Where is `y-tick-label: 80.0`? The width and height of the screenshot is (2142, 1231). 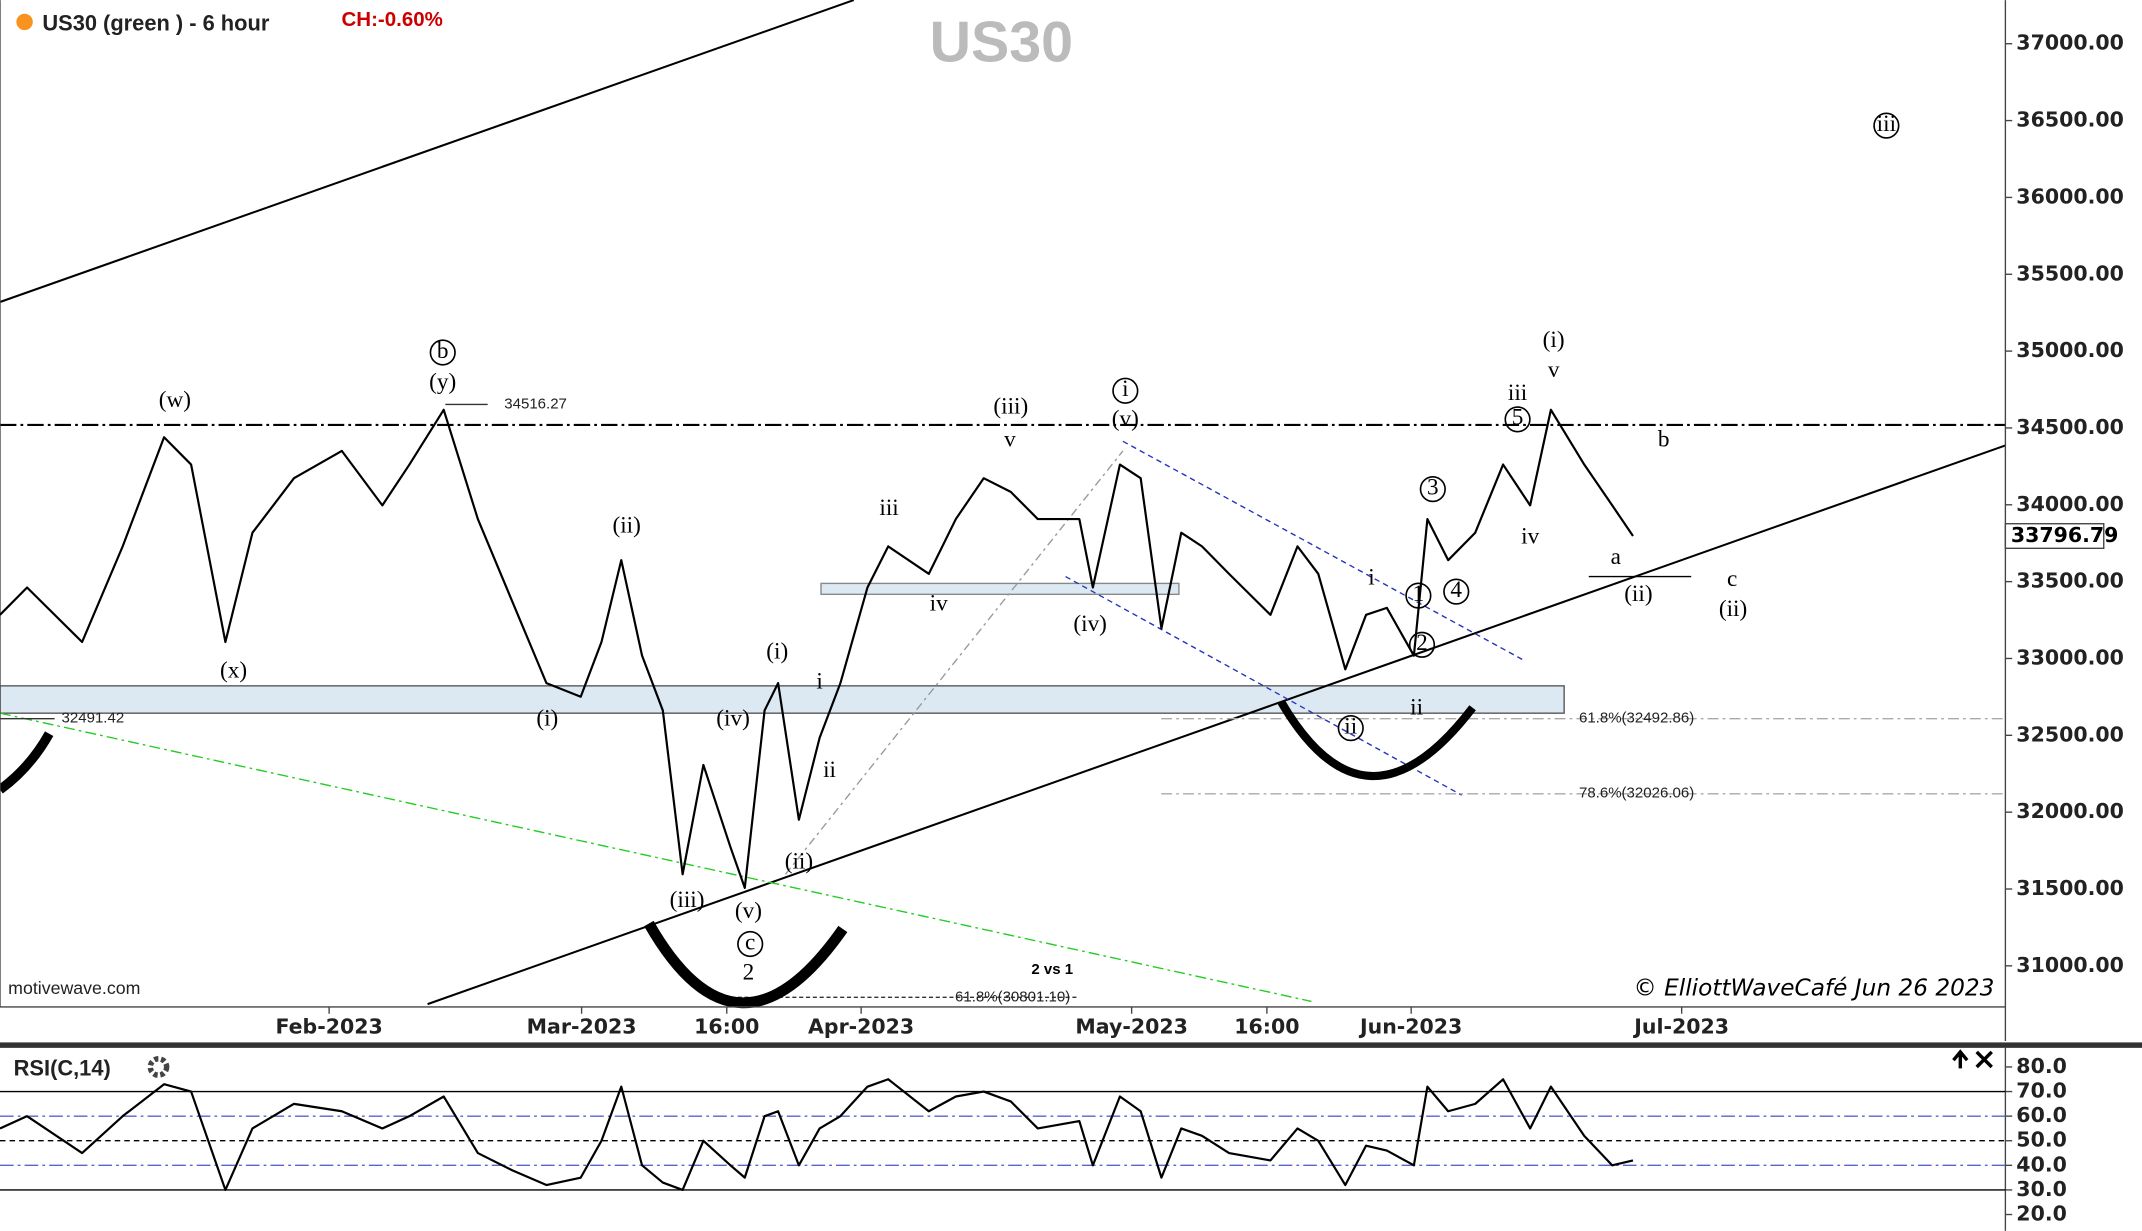
y-tick-label: 80.0 is located at coordinates (2041, 1066).